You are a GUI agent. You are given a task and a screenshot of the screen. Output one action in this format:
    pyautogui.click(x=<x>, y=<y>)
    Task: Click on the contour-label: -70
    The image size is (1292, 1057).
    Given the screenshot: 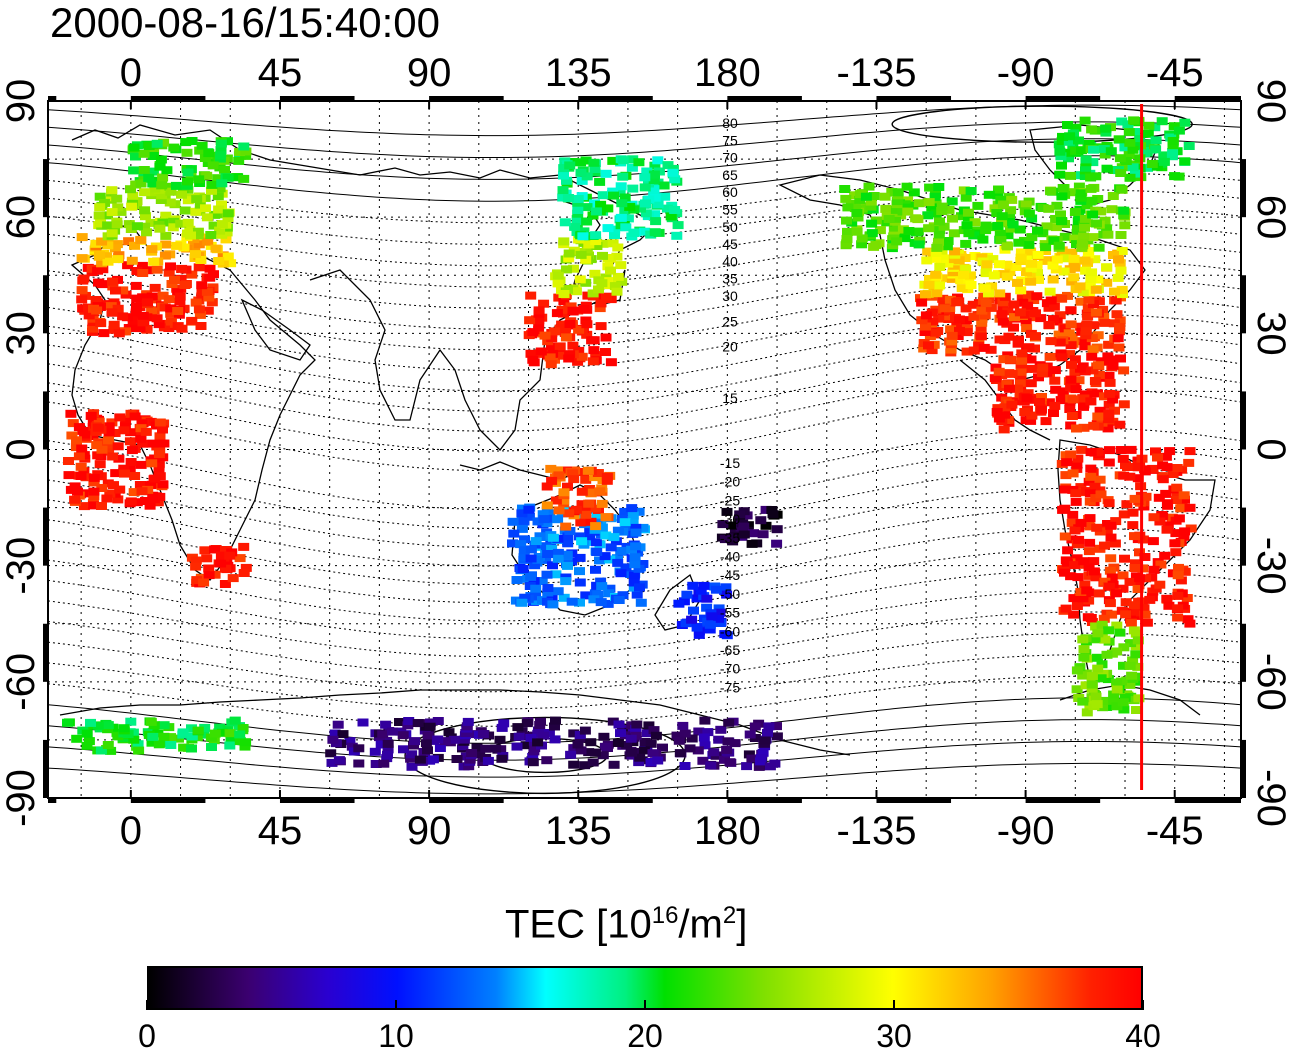 What is the action you would take?
    pyautogui.click(x=730, y=669)
    